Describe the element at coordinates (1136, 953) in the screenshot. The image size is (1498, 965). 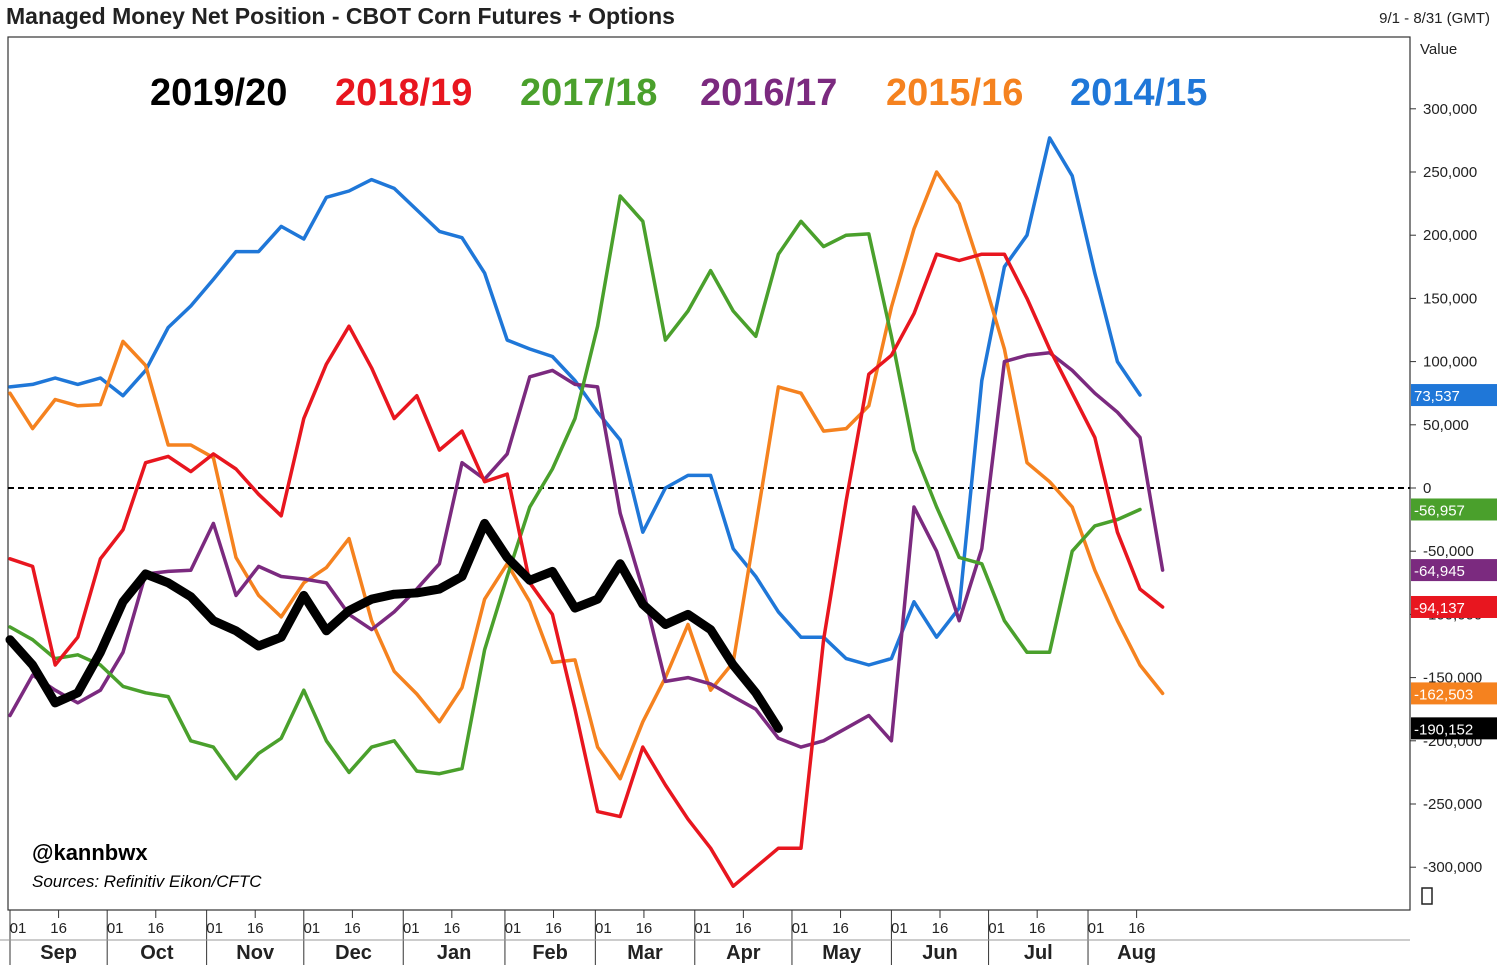
I see `month-label: Aug` at that location.